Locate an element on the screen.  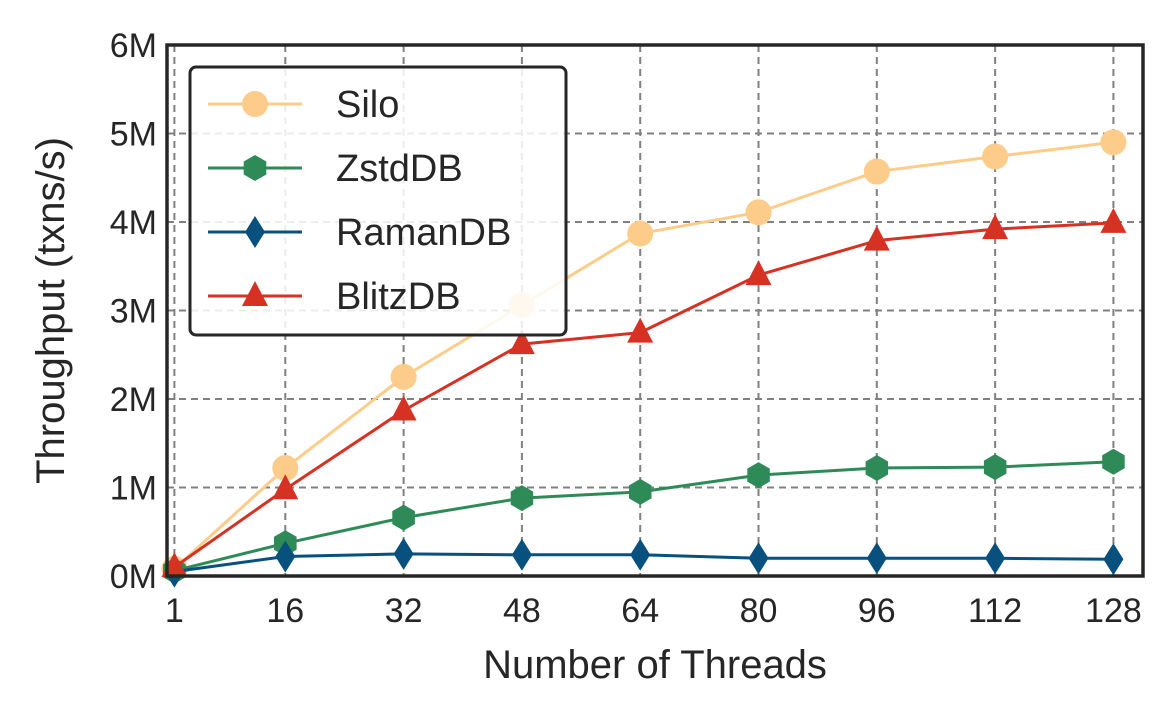
series-ramandb is located at coordinates (644, 562).